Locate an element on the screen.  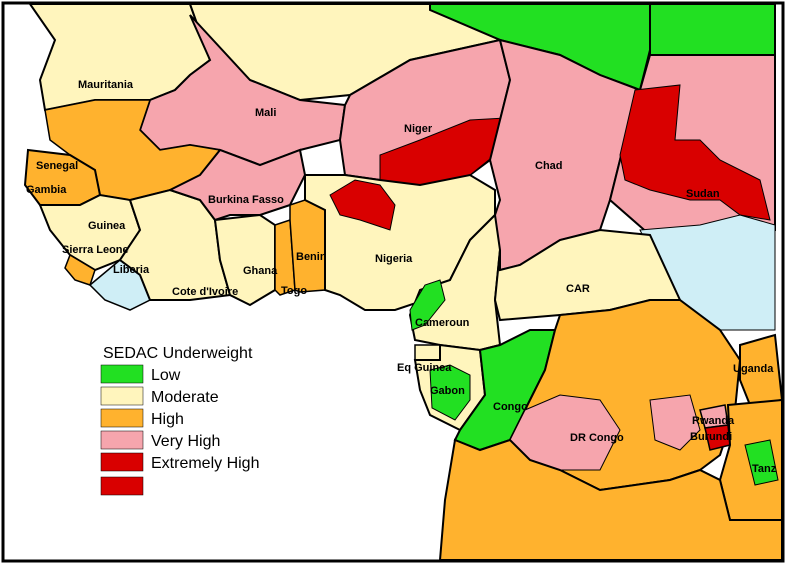
legend-swatch-very-high is located at coordinates (122, 440).